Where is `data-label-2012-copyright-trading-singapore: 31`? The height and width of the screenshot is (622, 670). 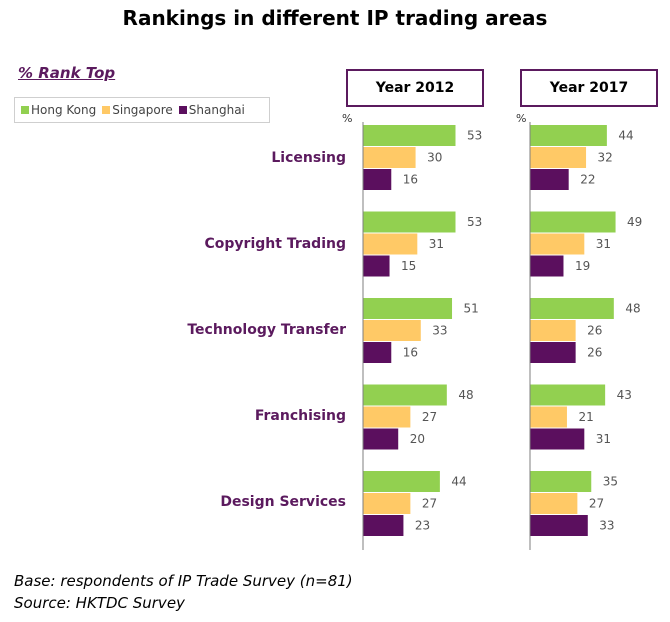
data-label-2012-copyright-trading-singapore: 31 is located at coordinates (436, 244).